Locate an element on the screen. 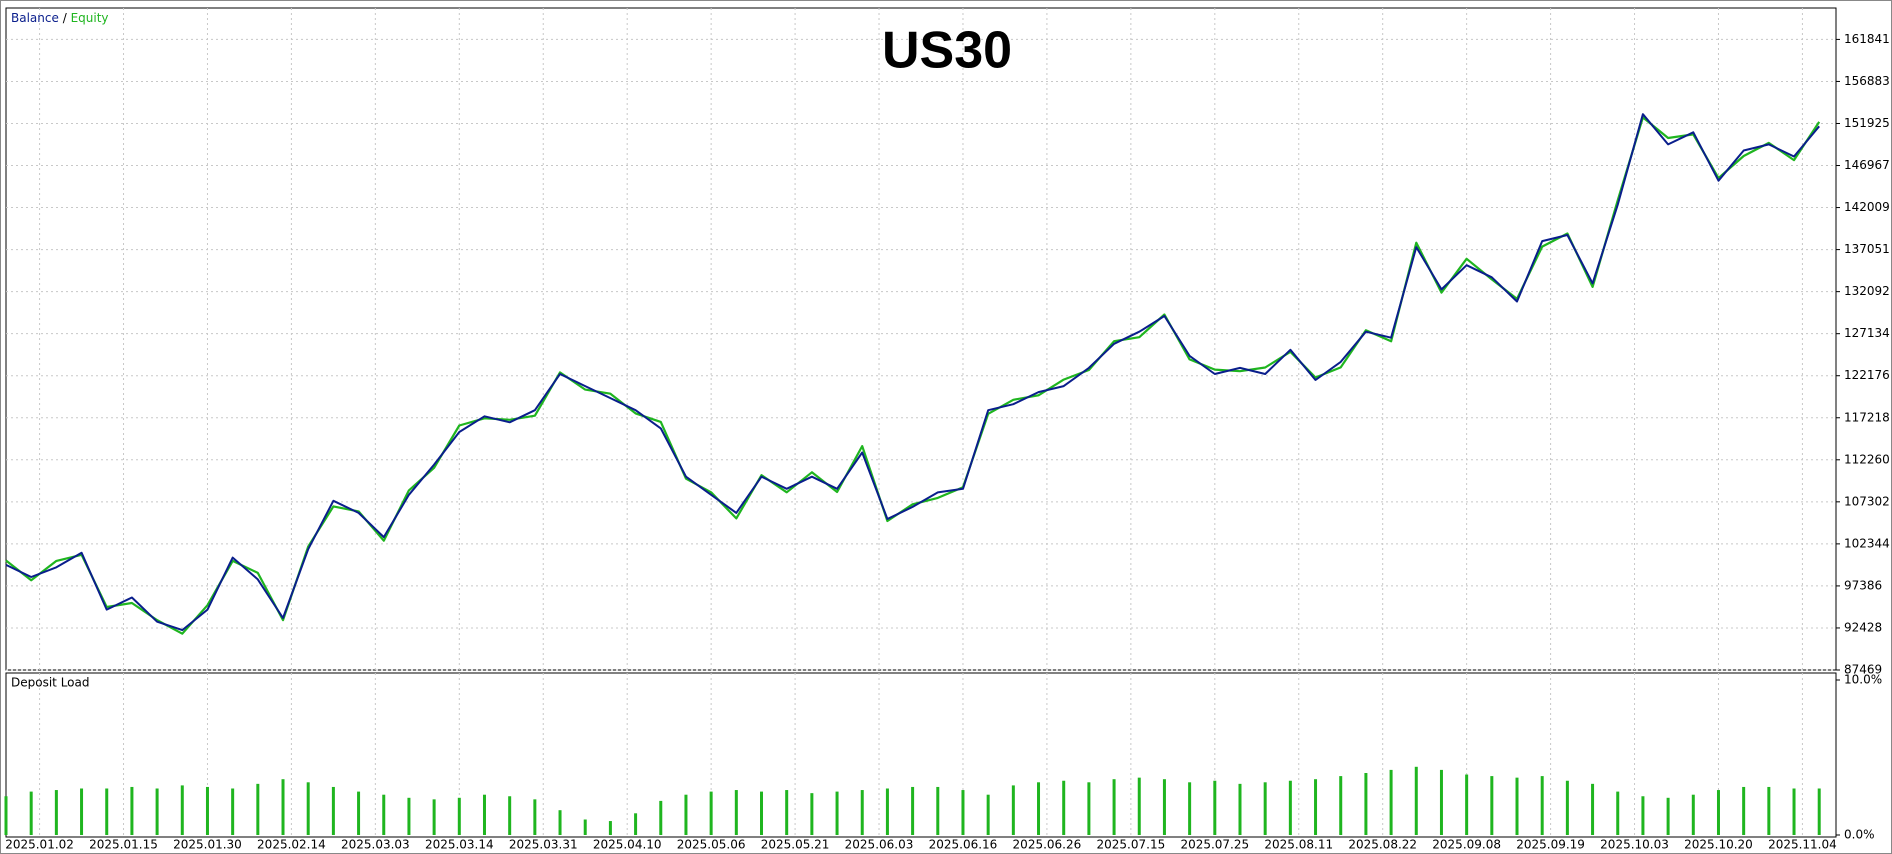  y-tick-label: 10.0% is located at coordinates (1863, 680).